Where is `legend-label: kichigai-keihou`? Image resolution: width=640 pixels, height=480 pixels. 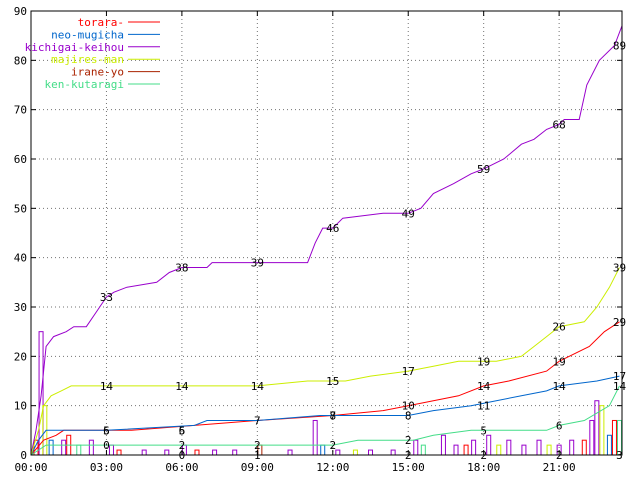
legend-label: kichigai-keihou is located at coordinates (74, 47).